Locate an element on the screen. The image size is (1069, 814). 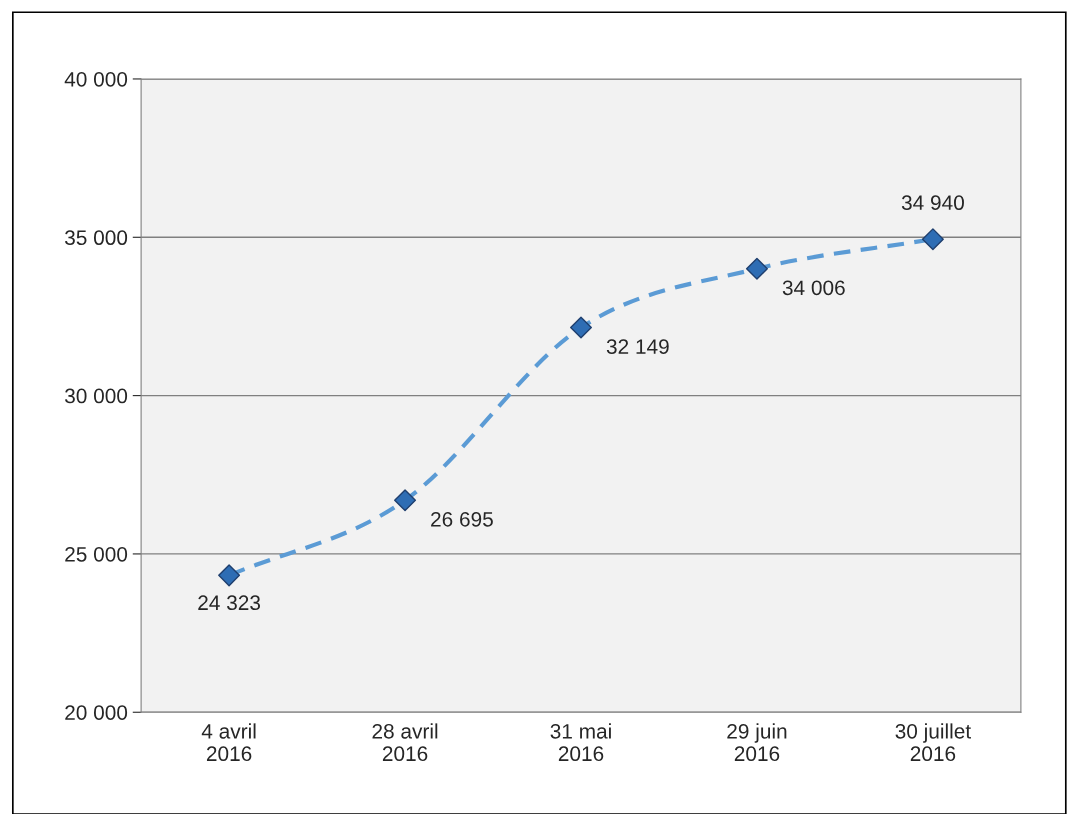
x-tick-label: 30 juillet 2016 is located at coordinates (933, 742).